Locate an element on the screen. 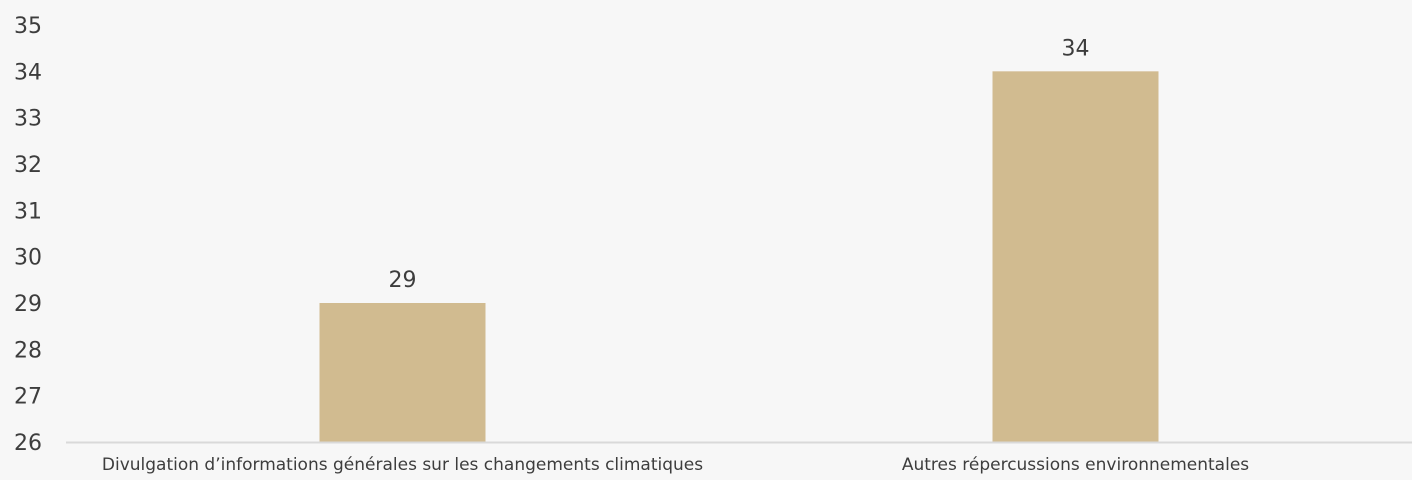 This screenshot has width=1412, height=480. data-label: 34 is located at coordinates (1076, 48).